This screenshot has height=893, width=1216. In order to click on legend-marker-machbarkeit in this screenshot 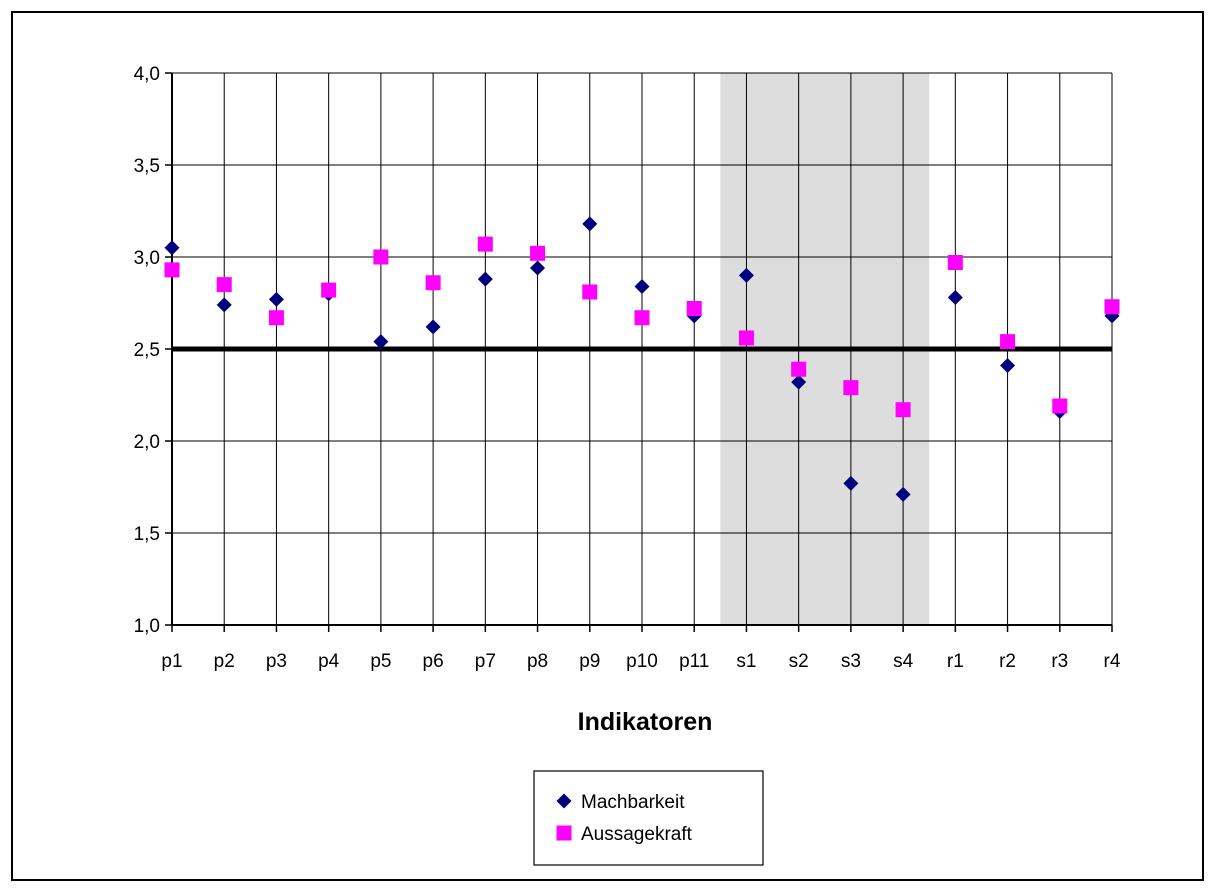, I will do `click(564, 801)`.